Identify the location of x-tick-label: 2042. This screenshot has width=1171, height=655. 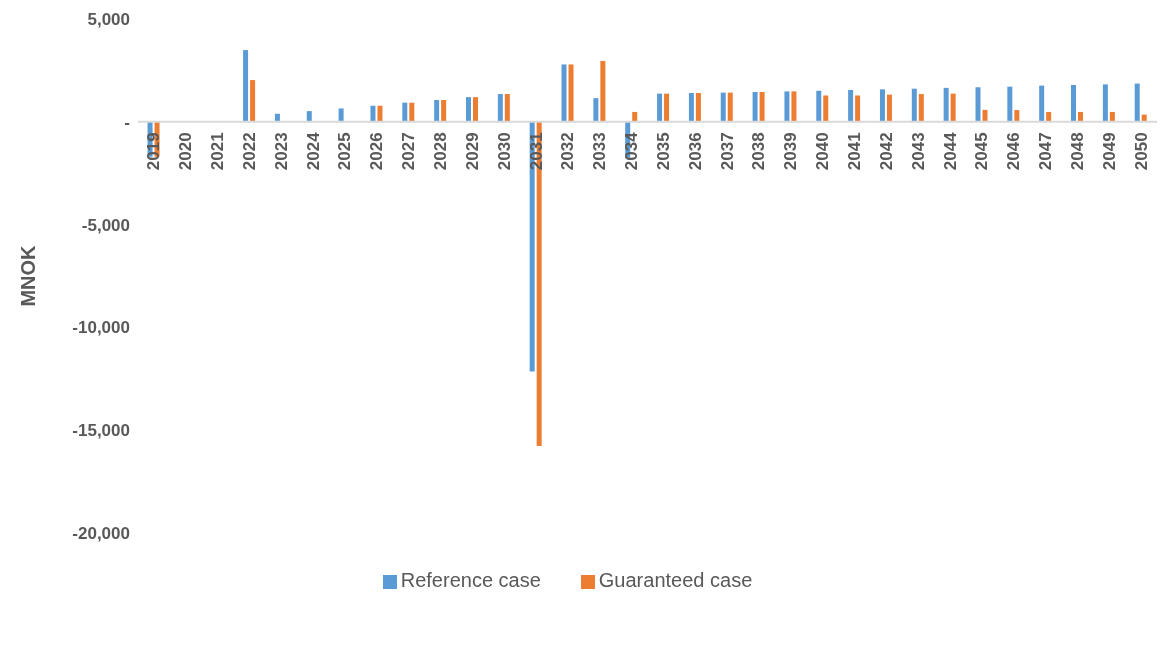
(886, 151).